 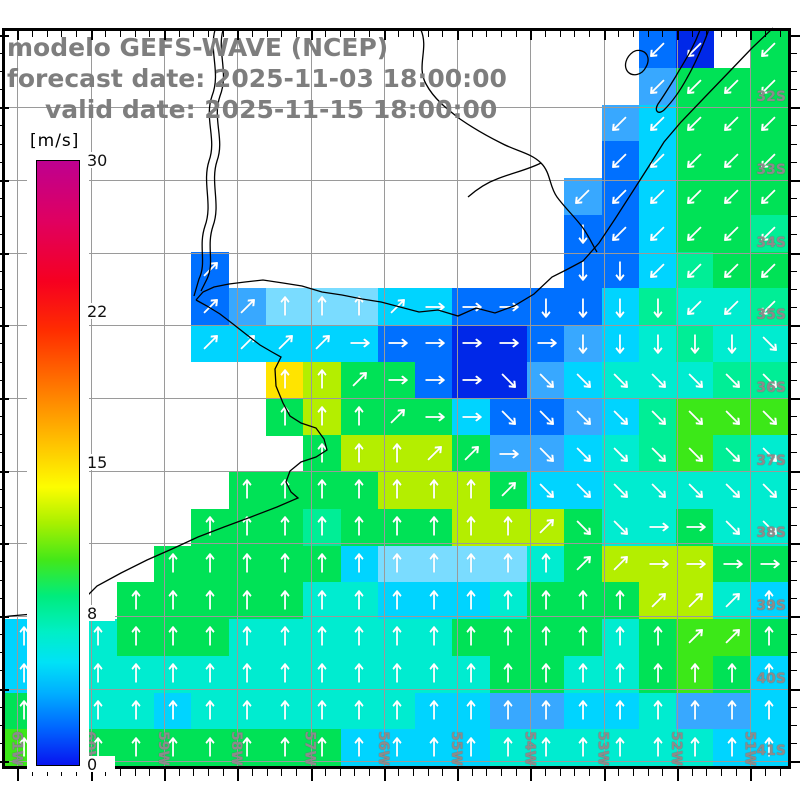 What do you see at coordinates (771, 605) in the screenshot?
I see `latitude-label: 39S` at bounding box center [771, 605].